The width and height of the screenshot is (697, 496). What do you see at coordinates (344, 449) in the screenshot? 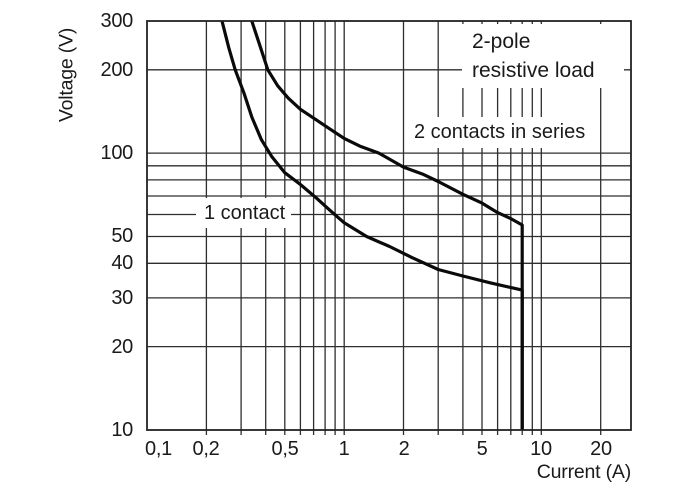
I see `x-tick-label: 1` at bounding box center [344, 449].